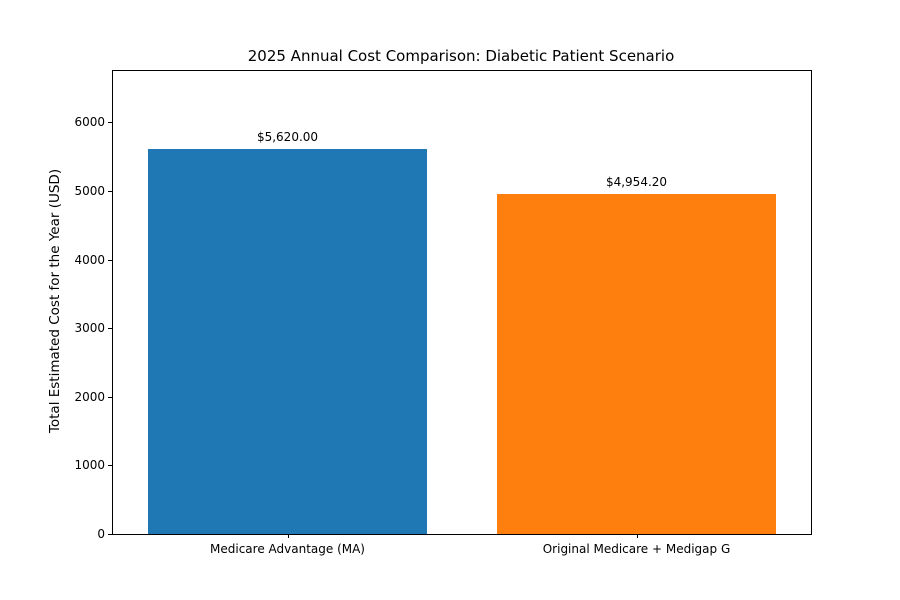  I want to click on y-tick-label: 0, so click(101, 534).